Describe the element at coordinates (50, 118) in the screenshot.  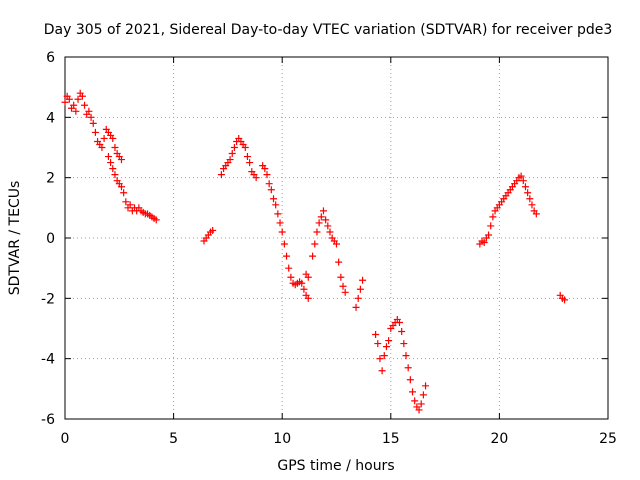
I see `y-tick-label: 4` at that location.